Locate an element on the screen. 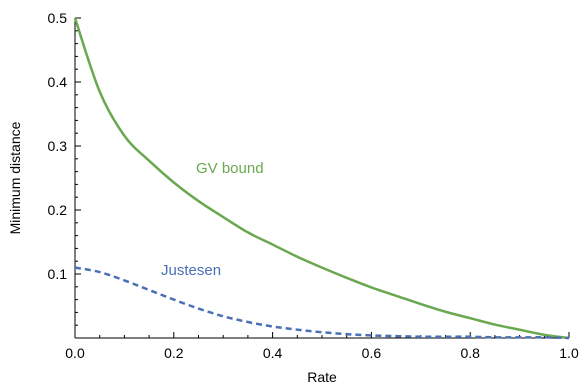 This screenshot has width=584, height=387. x-tick-label: 0.6 is located at coordinates (372, 353).